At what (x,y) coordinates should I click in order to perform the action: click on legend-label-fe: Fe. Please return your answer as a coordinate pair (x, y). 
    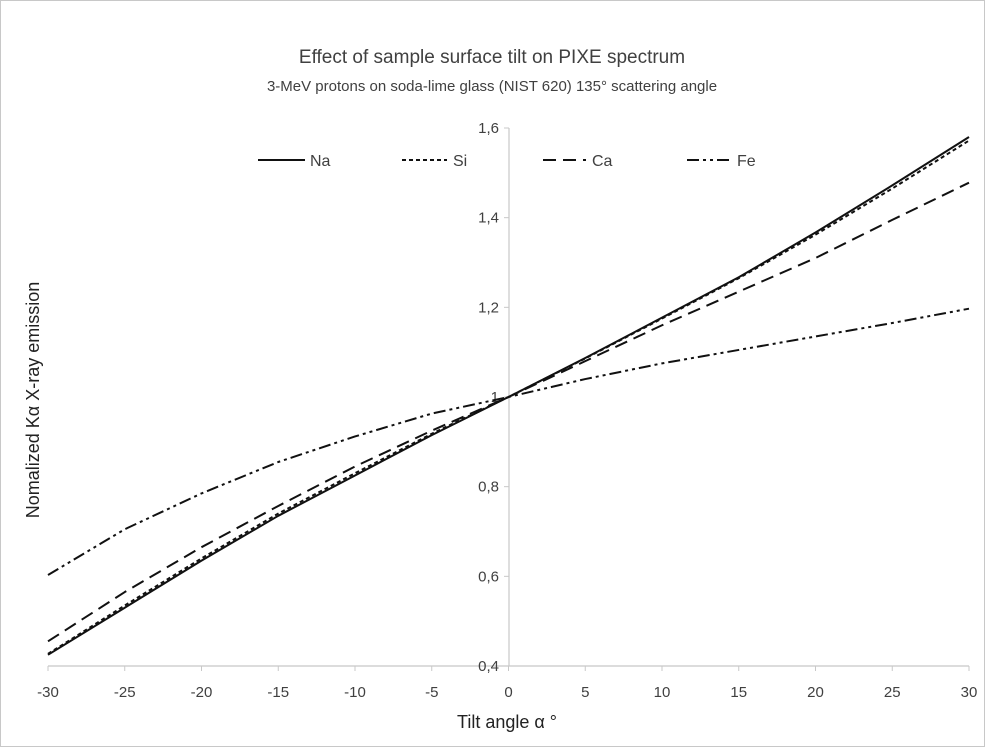
    Looking at the image, I should click on (746, 161).